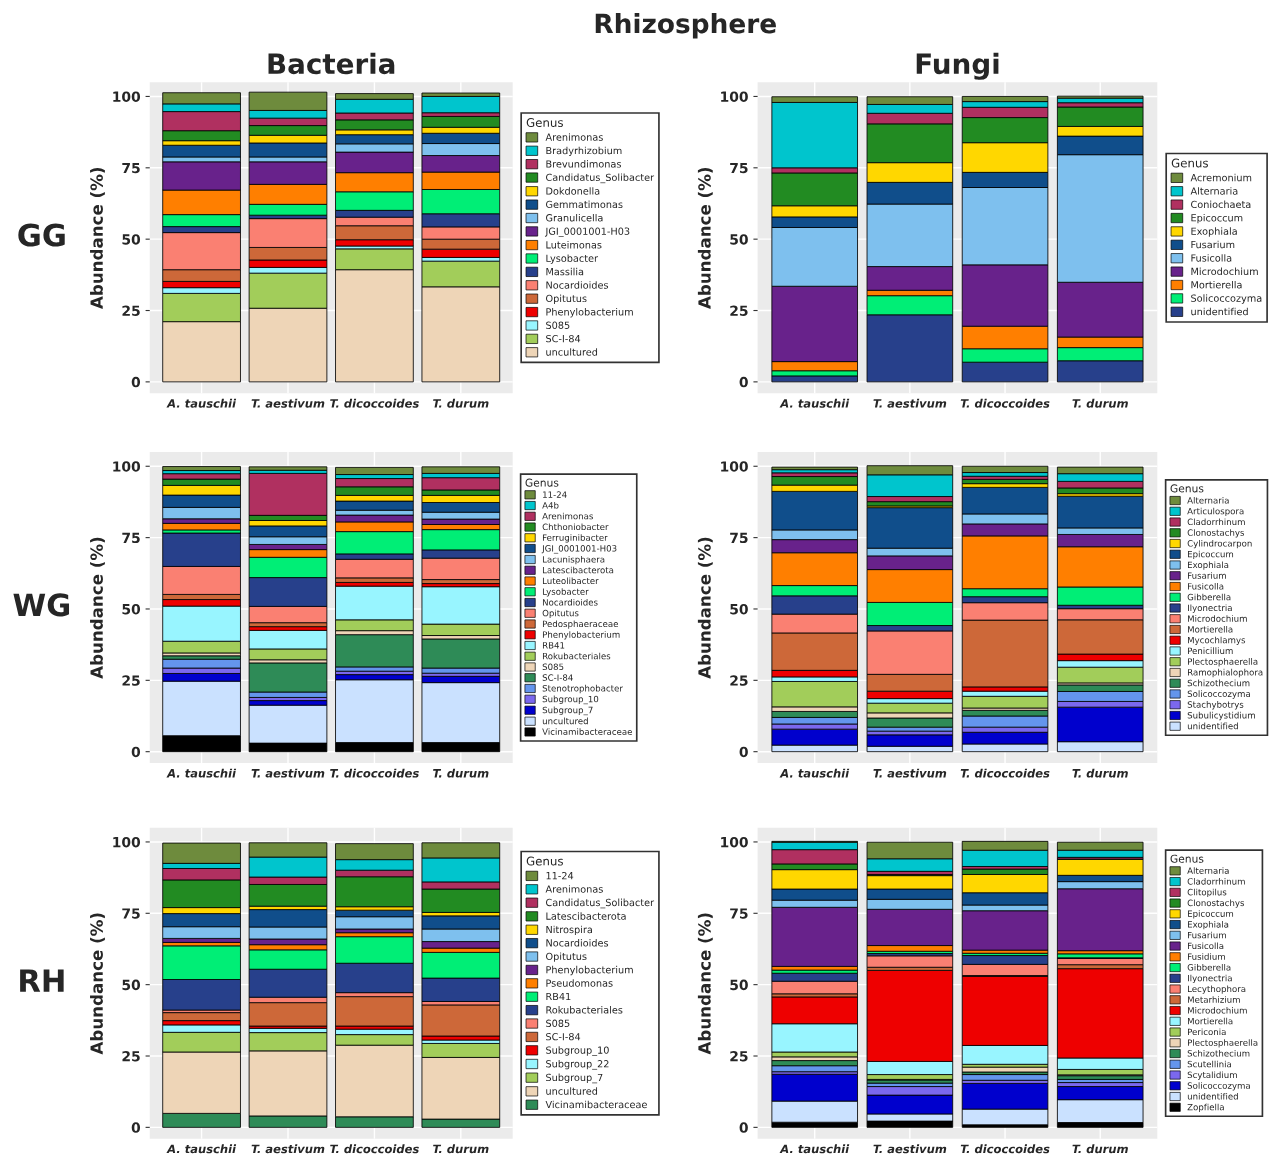 The image size is (1269, 1174). What do you see at coordinates (41, 605) in the screenshot?
I see `text: WG` at bounding box center [41, 605].